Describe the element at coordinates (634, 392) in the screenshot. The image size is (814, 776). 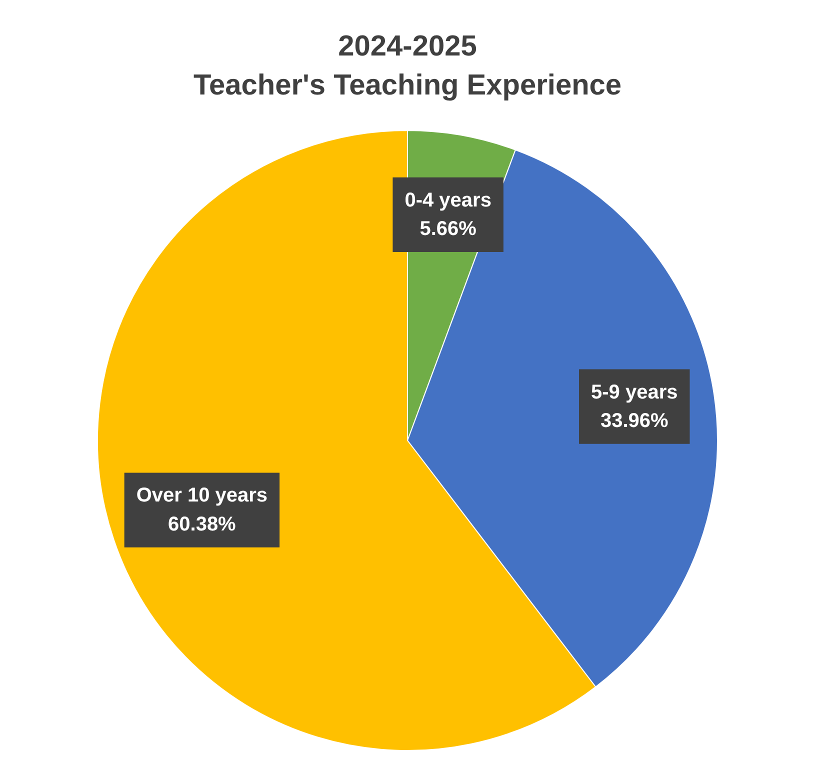
I see `slice-label: 5-9 years` at that location.